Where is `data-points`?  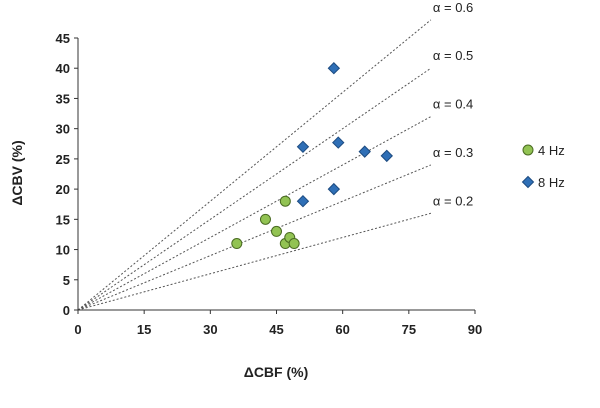 data-points is located at coordinates (312, 156).